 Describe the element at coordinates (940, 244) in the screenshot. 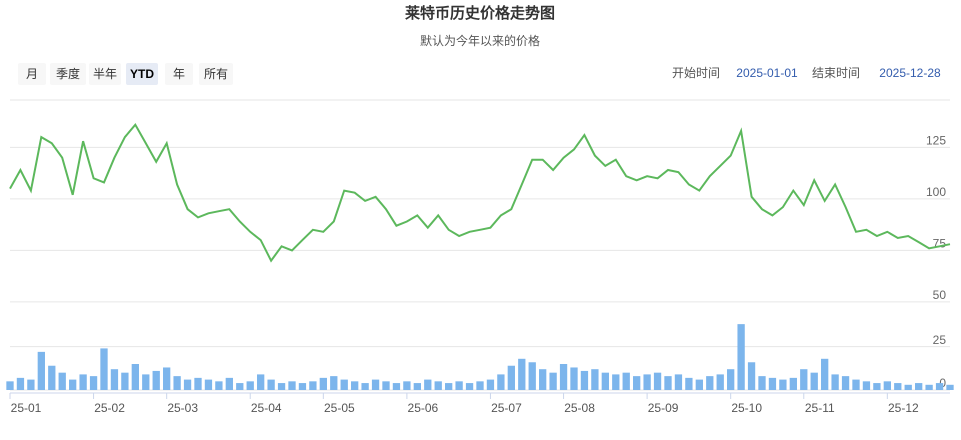

I see `y-tick-label: 75` at that location.